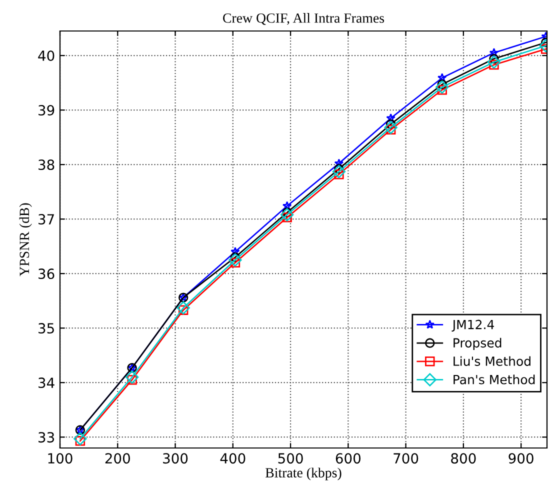  What do you see at coordinates (46, 437) in the screenshot?
I see `y-tick-label: 33` at bounding box center [46, 437].